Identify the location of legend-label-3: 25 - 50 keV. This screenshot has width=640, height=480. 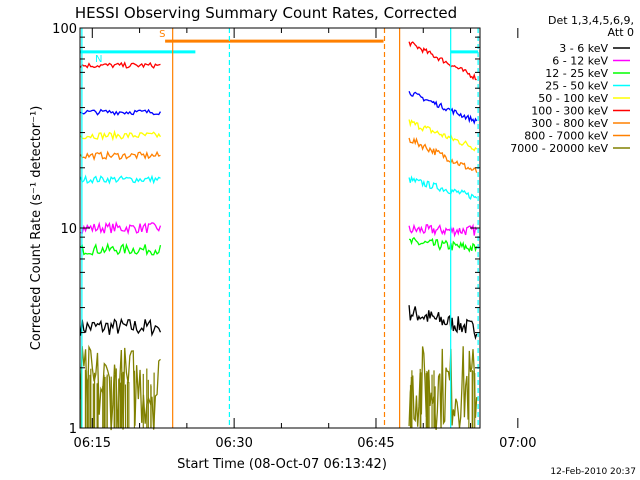
(576, 86).